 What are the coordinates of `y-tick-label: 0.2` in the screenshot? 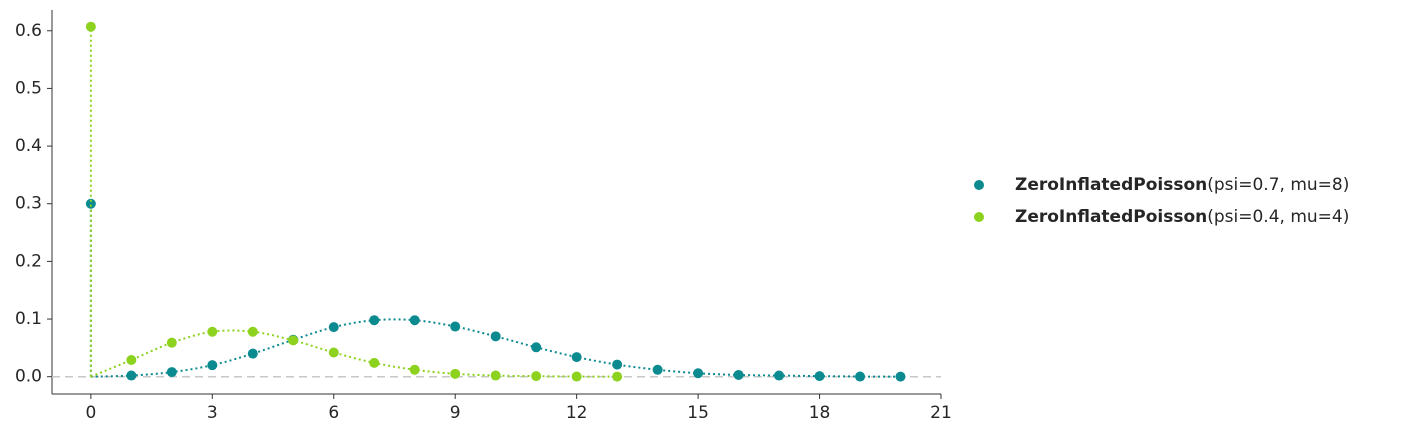 It's located at (28, 261).